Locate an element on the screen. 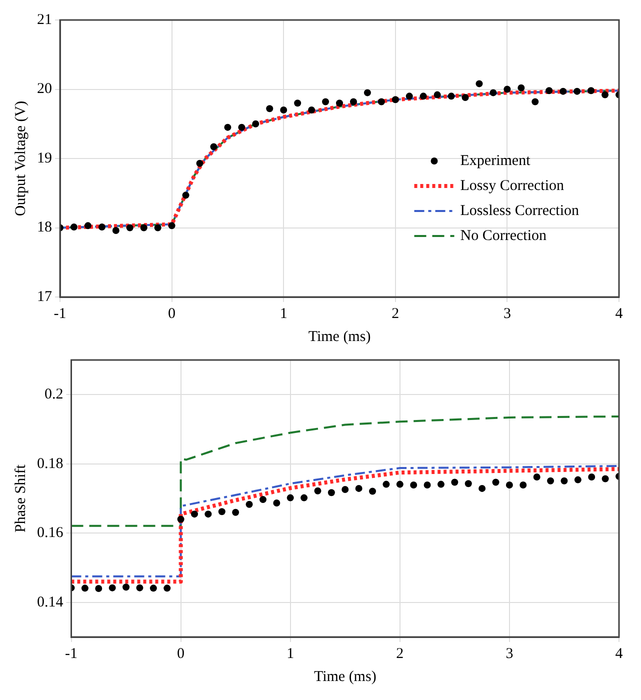 The width and height of the screenshot is (641, 700). y-tick-label: 0.18 is located at coordinates (50, 464).